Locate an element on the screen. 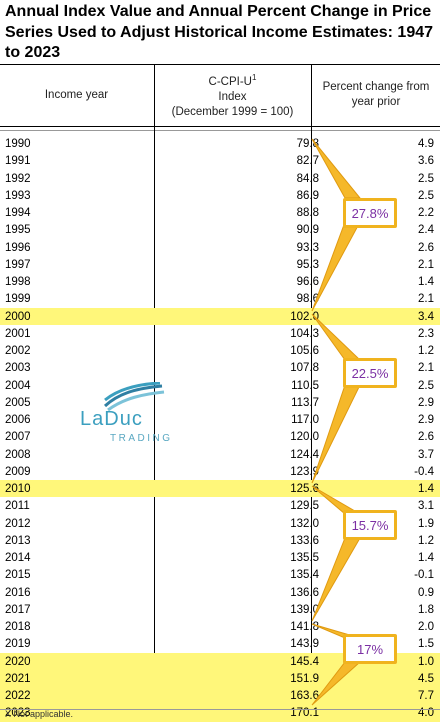 This screenshot has width=440, height=722. pointer-1a is located at coordinates (336, 168).